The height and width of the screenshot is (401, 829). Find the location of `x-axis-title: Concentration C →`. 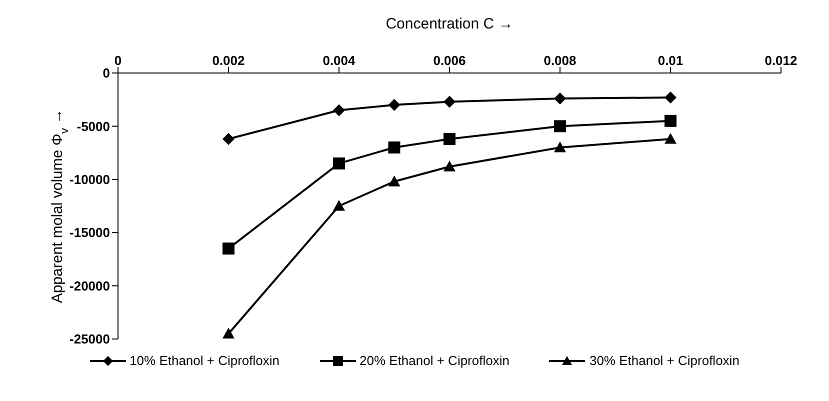

x-axis-title: Concentration C → is located at coordinates (450, 24).